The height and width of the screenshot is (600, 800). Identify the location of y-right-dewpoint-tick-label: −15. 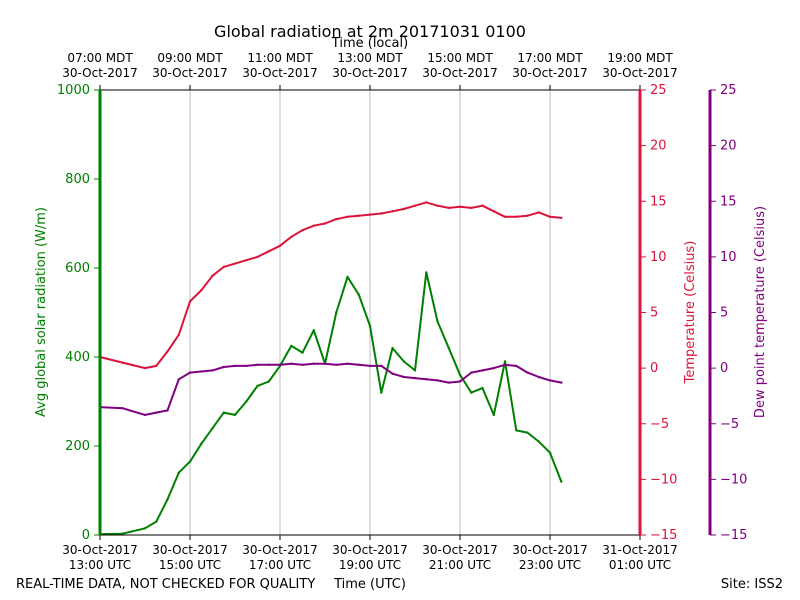
(733, 535).